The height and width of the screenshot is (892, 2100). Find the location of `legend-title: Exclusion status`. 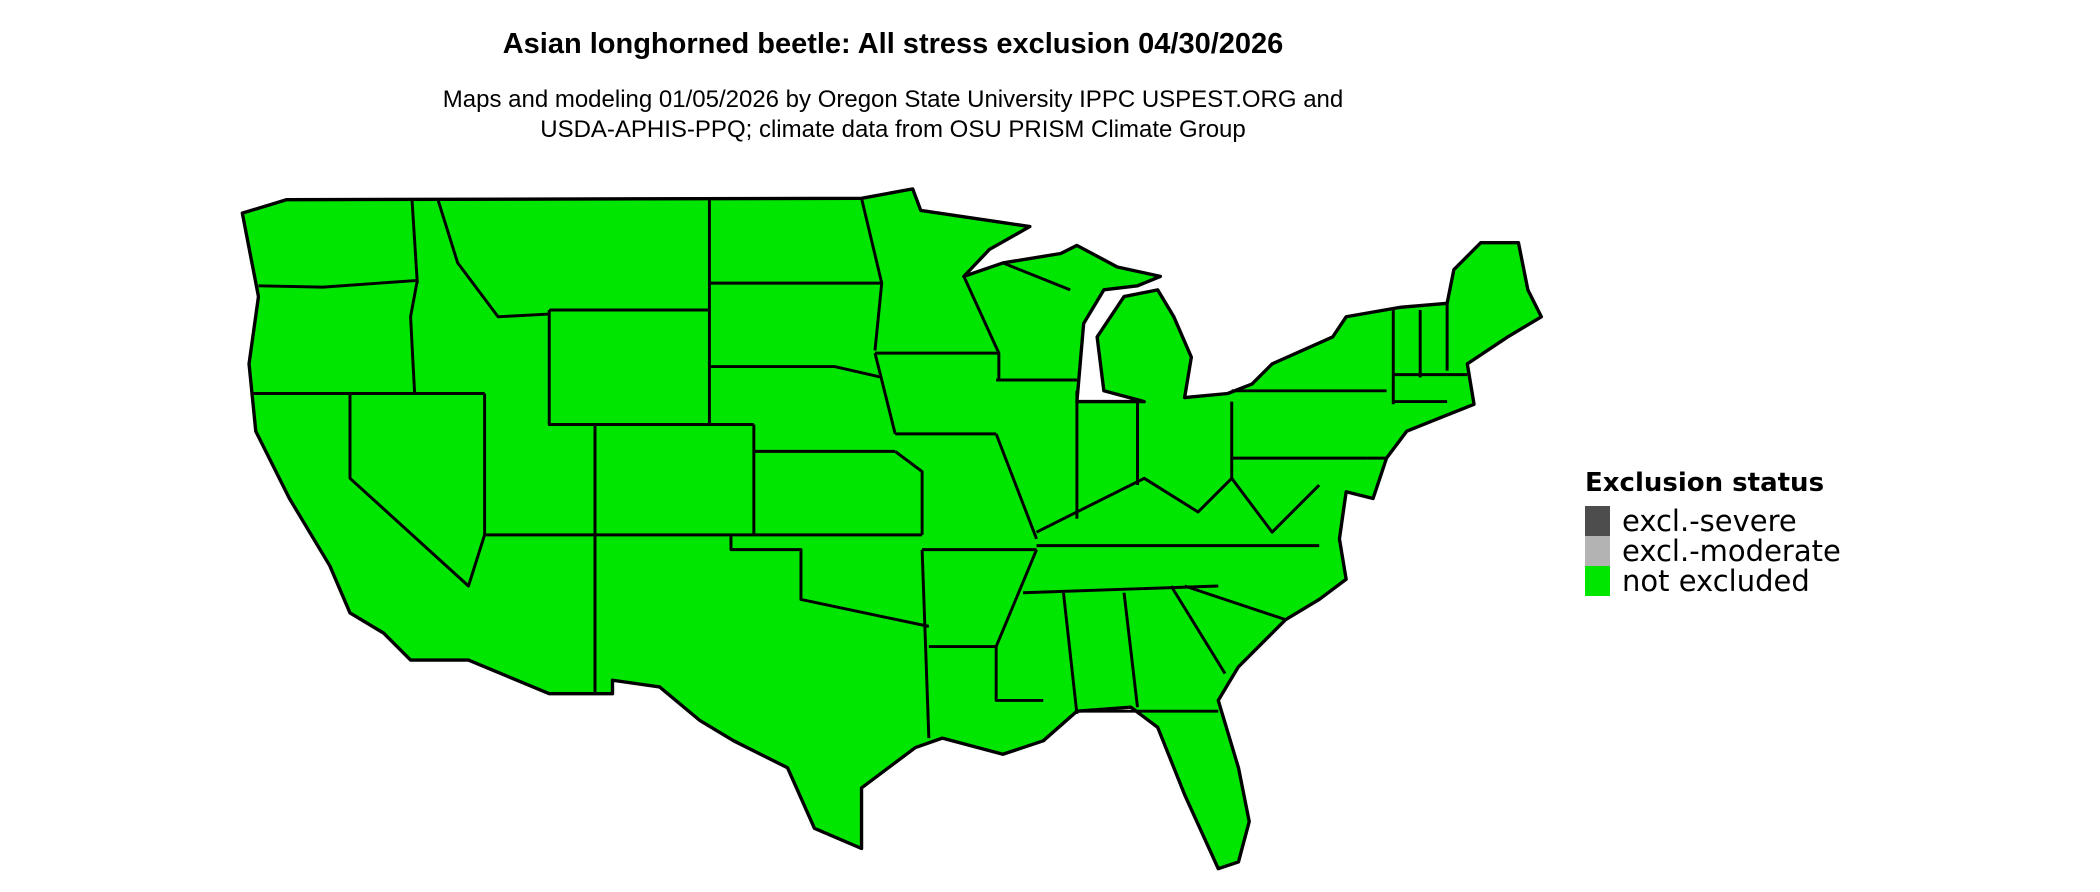

legend-title: Exclusion status is located at coordinates (1705, 483).